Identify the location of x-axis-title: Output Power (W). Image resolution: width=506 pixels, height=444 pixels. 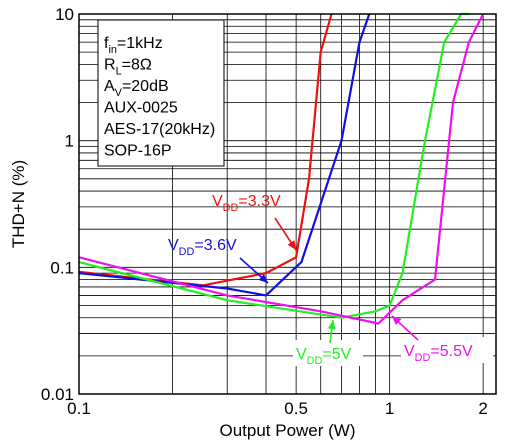
(287, 430).